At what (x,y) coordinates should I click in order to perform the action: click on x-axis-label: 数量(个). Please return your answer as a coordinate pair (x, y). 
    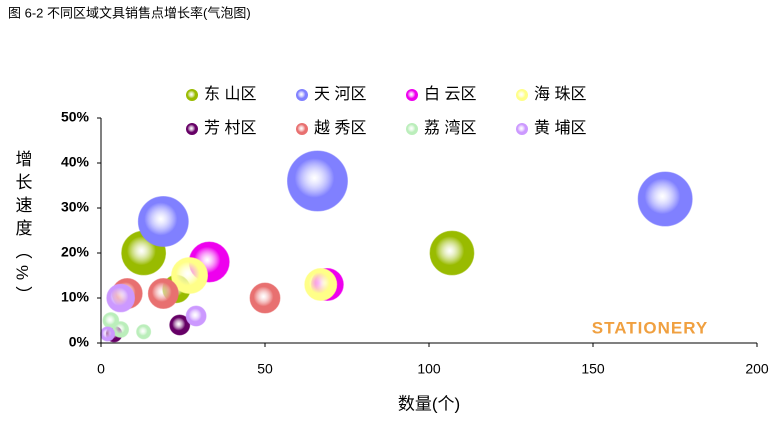
    Looking at the image, I should click on (429, 403).